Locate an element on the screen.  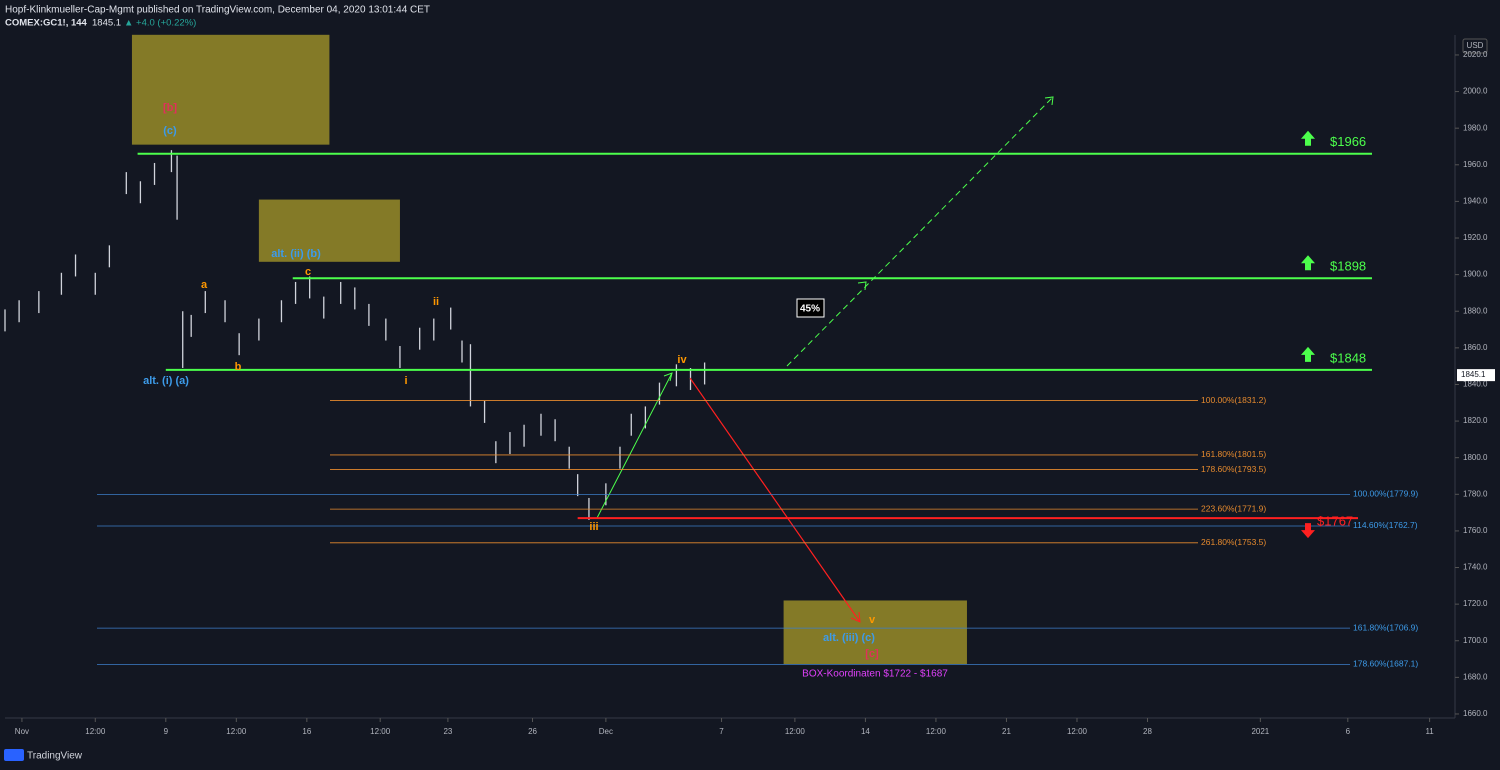
fib-label: 178.60%(1793.5) is located at coordinates (1233, 469).